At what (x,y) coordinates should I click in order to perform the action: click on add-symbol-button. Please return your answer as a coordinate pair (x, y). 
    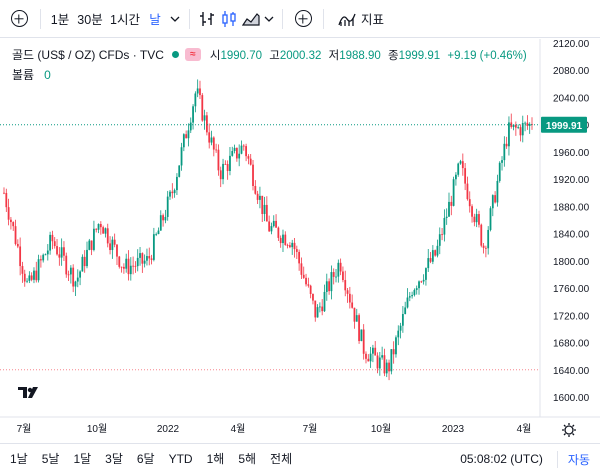
    Looking at the image, I should click on (19, 19).